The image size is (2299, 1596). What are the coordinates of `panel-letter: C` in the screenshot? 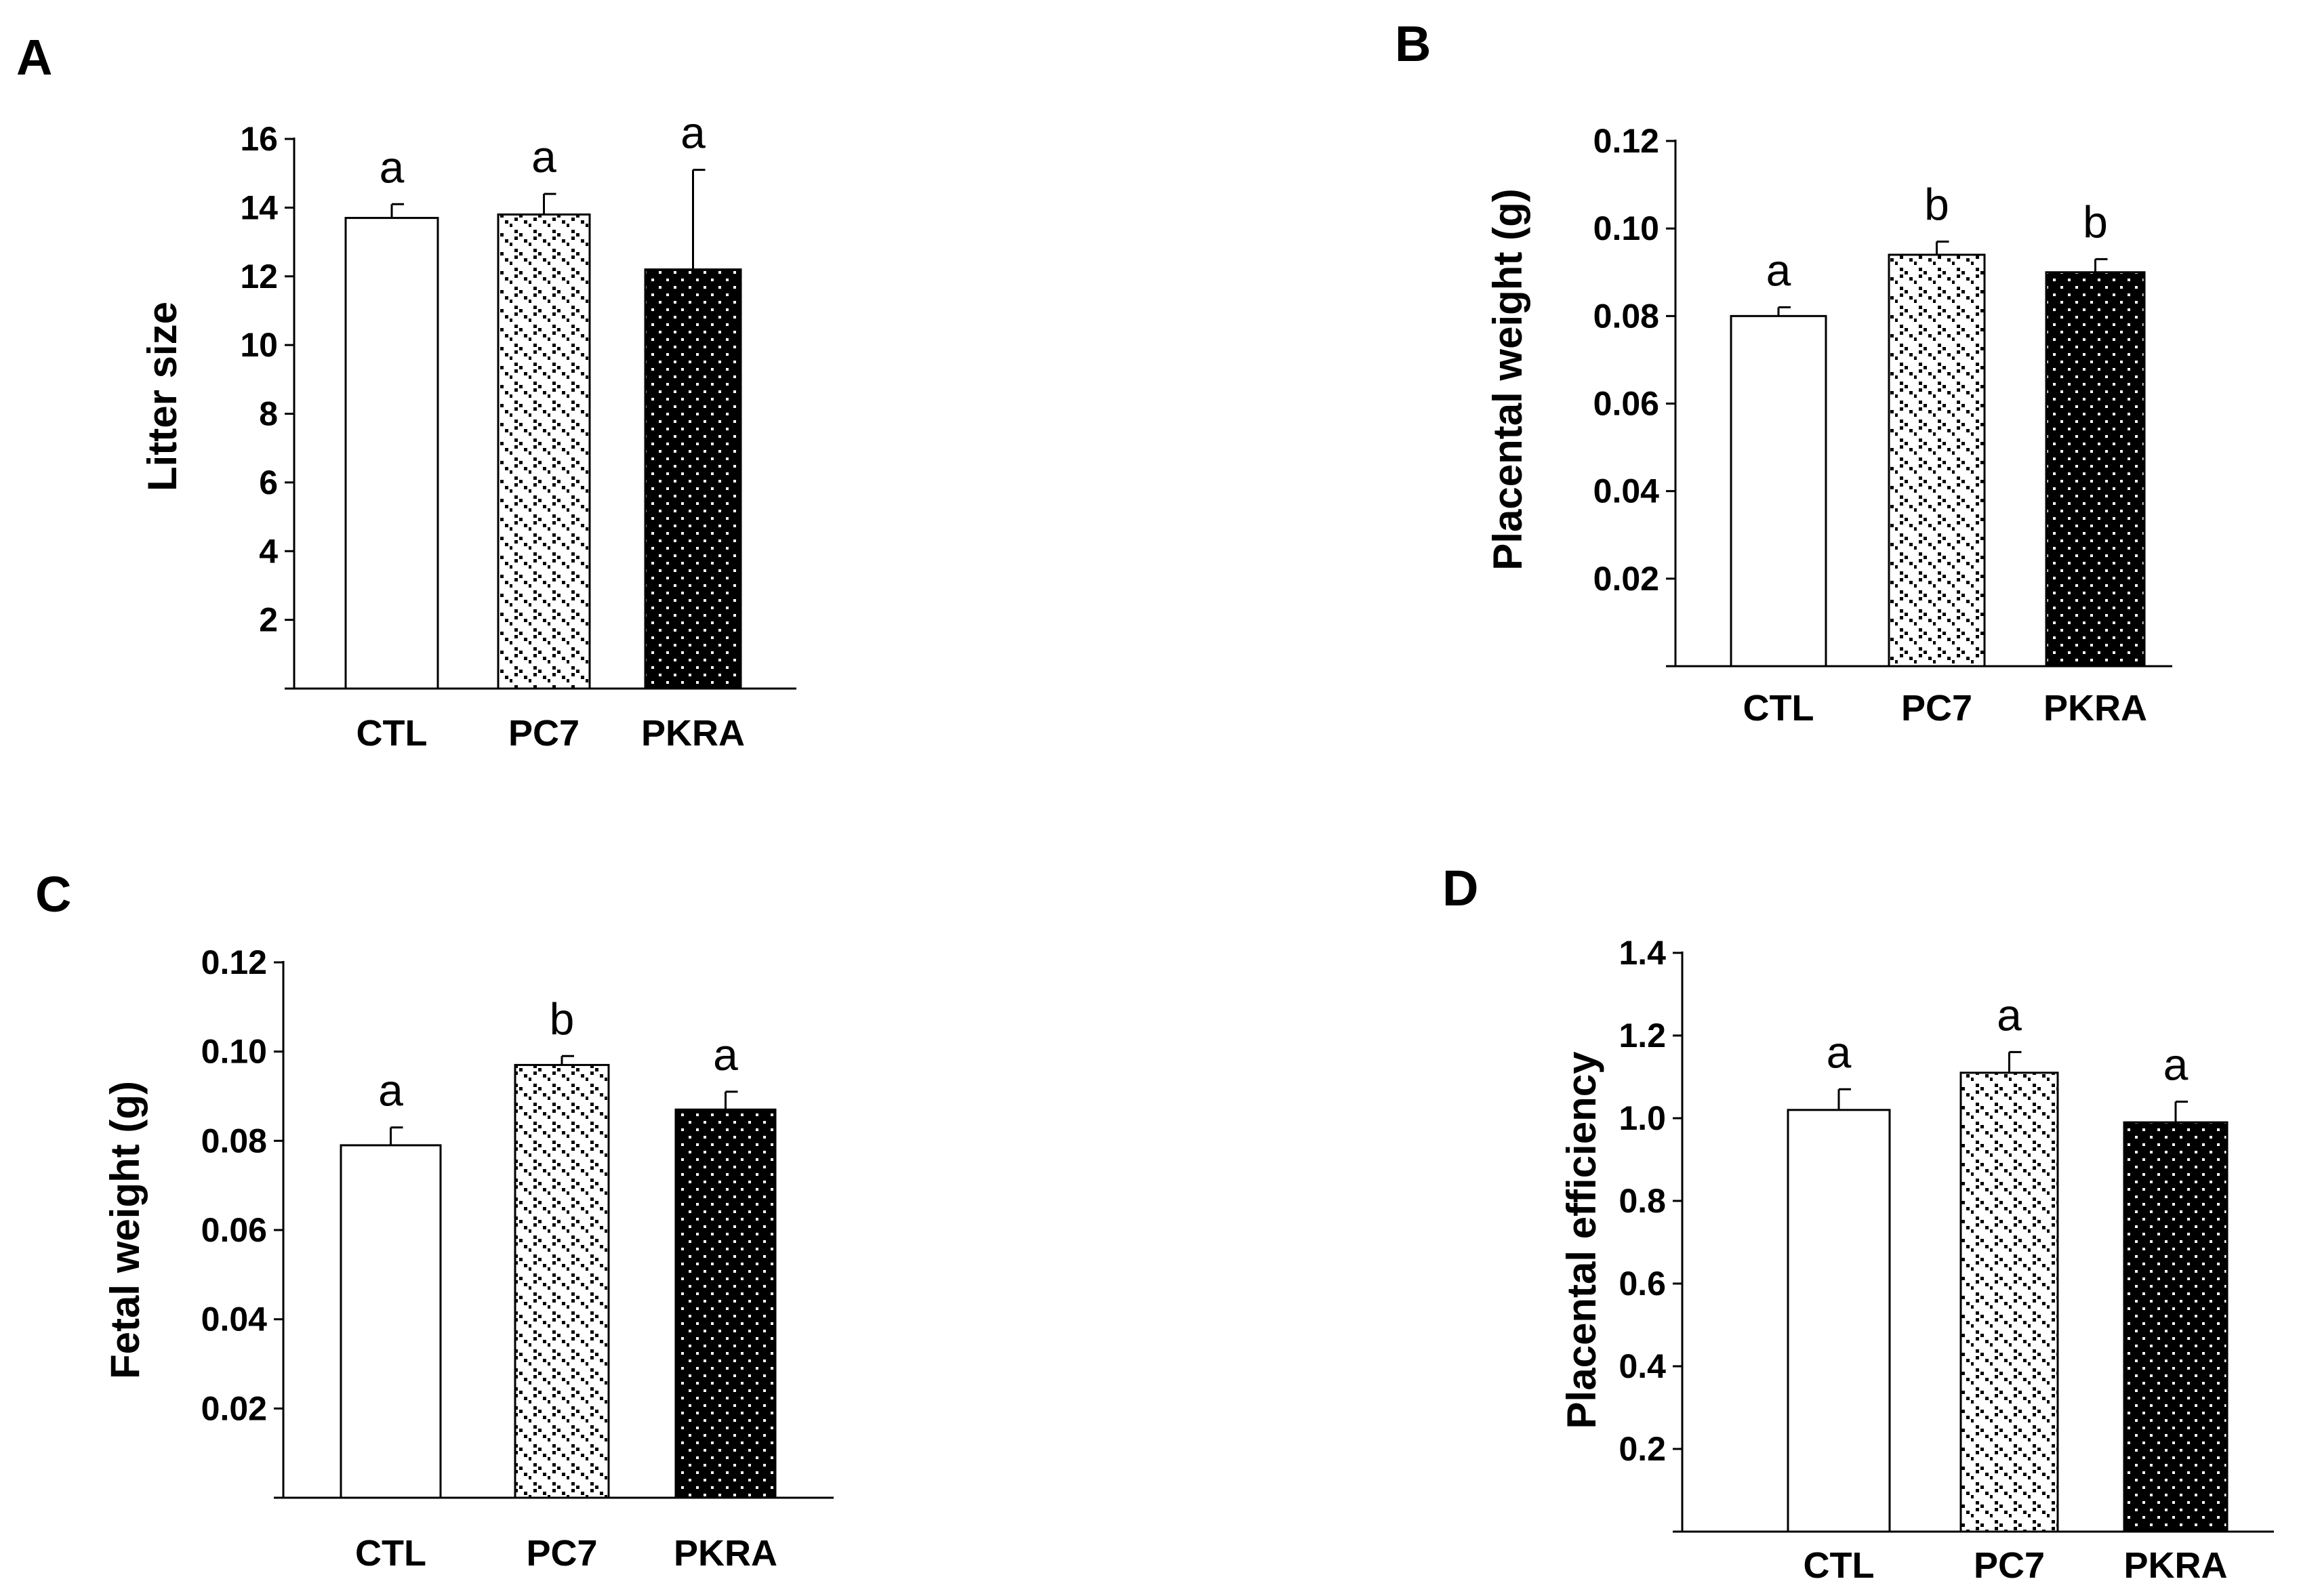 It's located at (53, 894).